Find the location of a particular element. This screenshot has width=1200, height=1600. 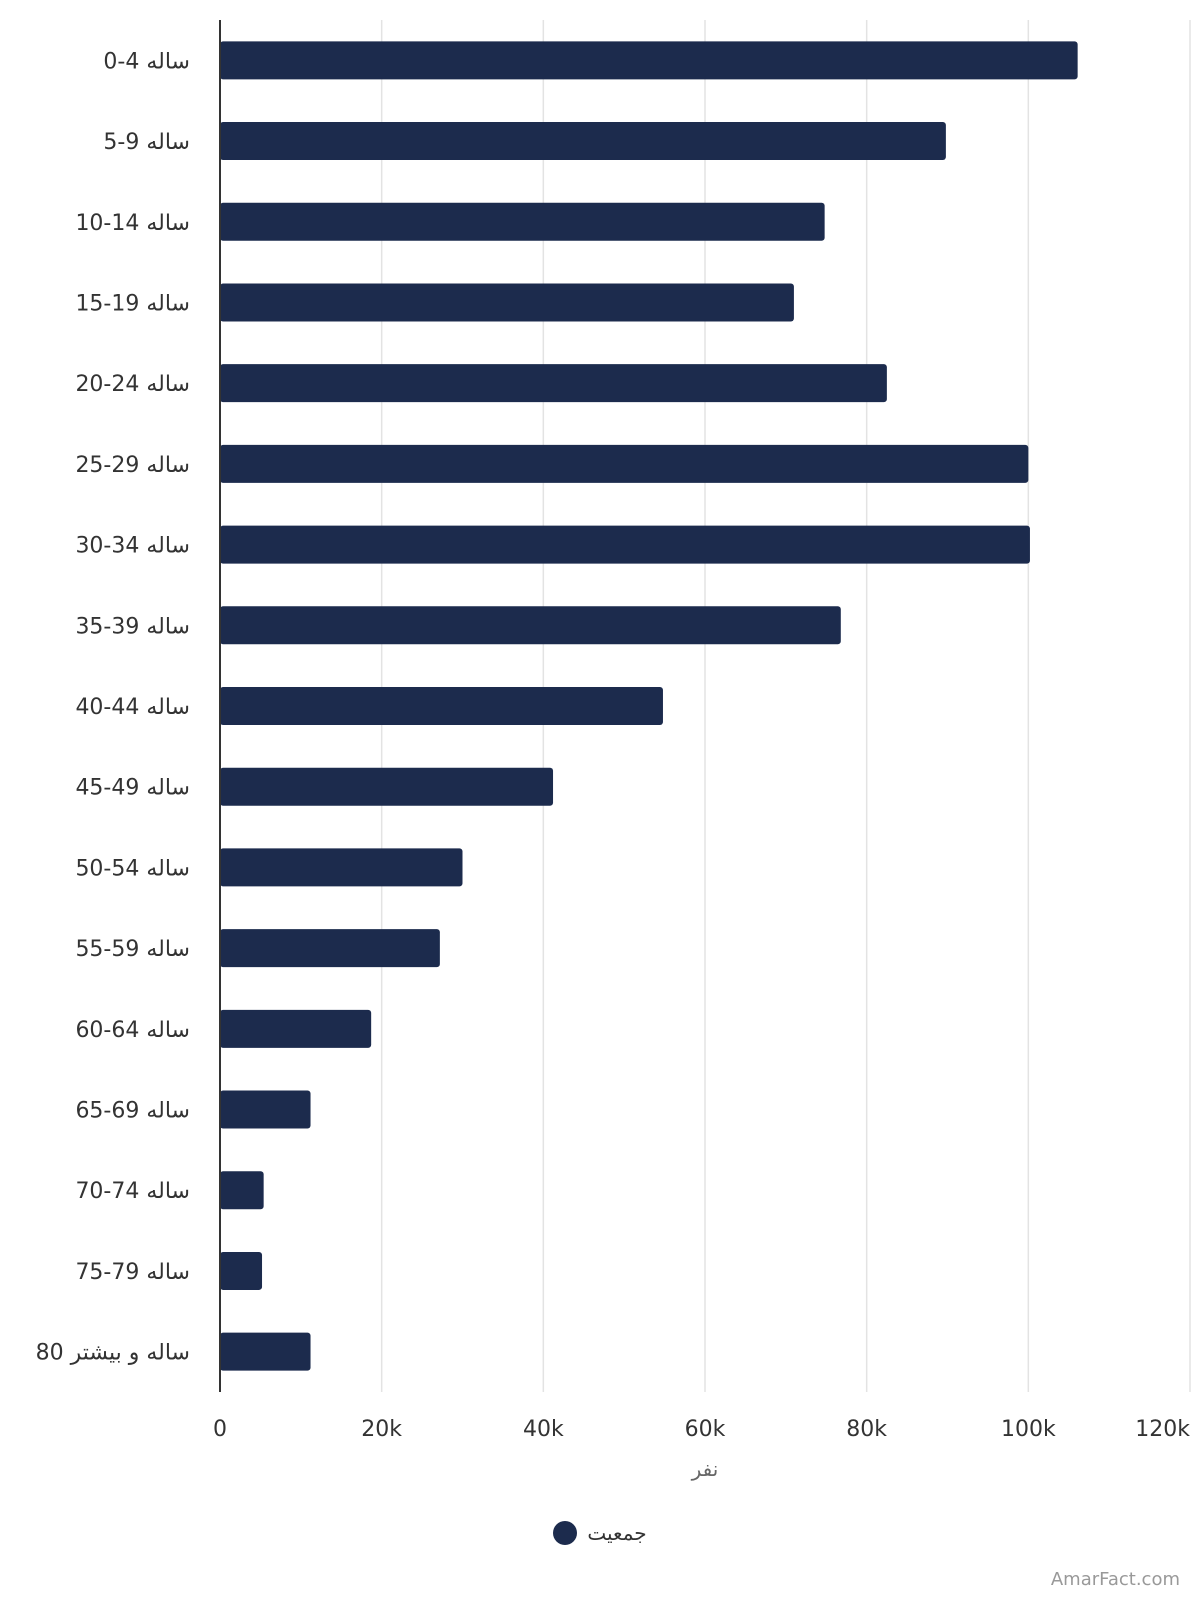

category-label: 25-29 ساله is located at coordinates (132, 465).